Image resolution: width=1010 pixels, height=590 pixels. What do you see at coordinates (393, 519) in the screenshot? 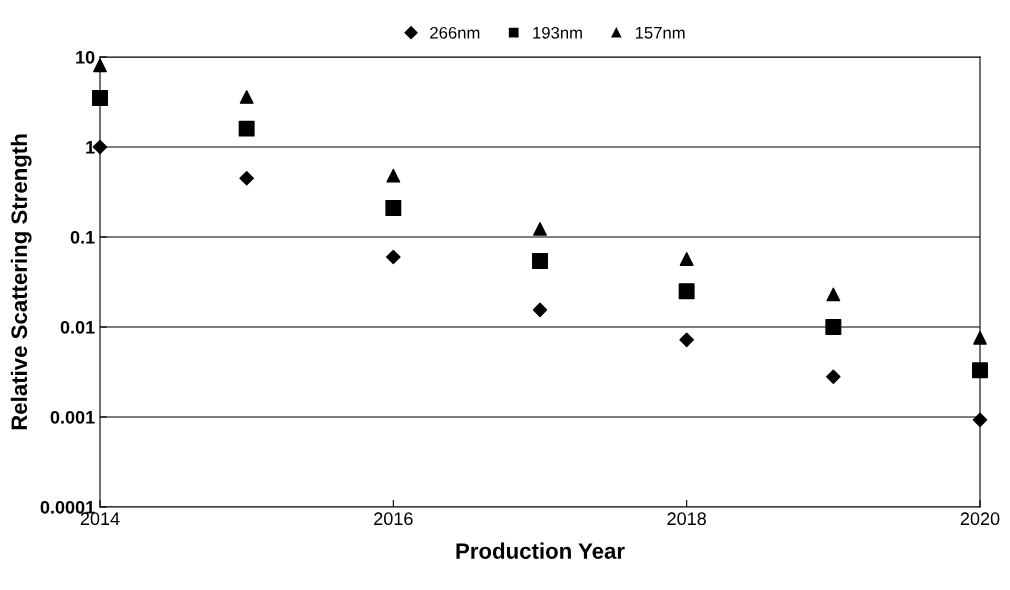
I see `x-tick-label: 2016` at bounding box center [393, 519].